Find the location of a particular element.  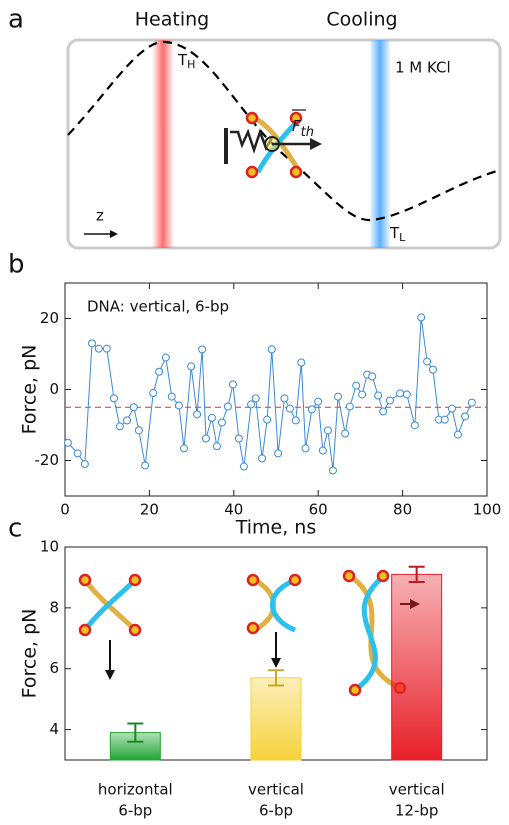

y-tick-label: 4 is located at coordinates (54, 729).